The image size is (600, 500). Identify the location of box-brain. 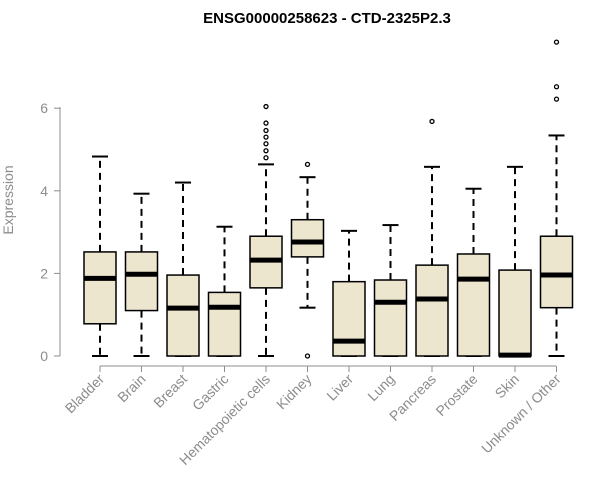
(141, 274).